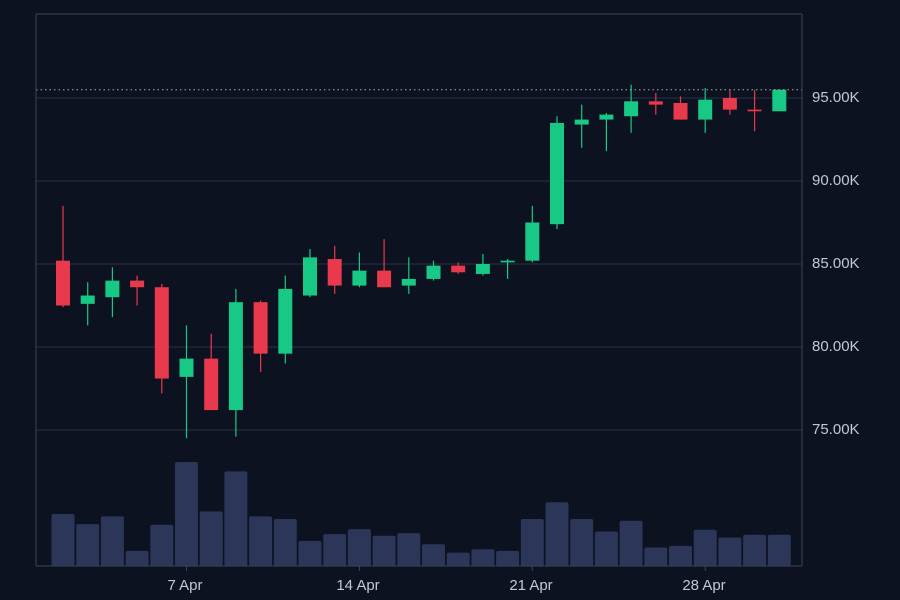 The width and height of the screenshot is (900, 600). What do you see at coordinates (184, 585) in the screenshot?
I see `time-tick-label: 7 Apr` at bounding box center [184, 585].